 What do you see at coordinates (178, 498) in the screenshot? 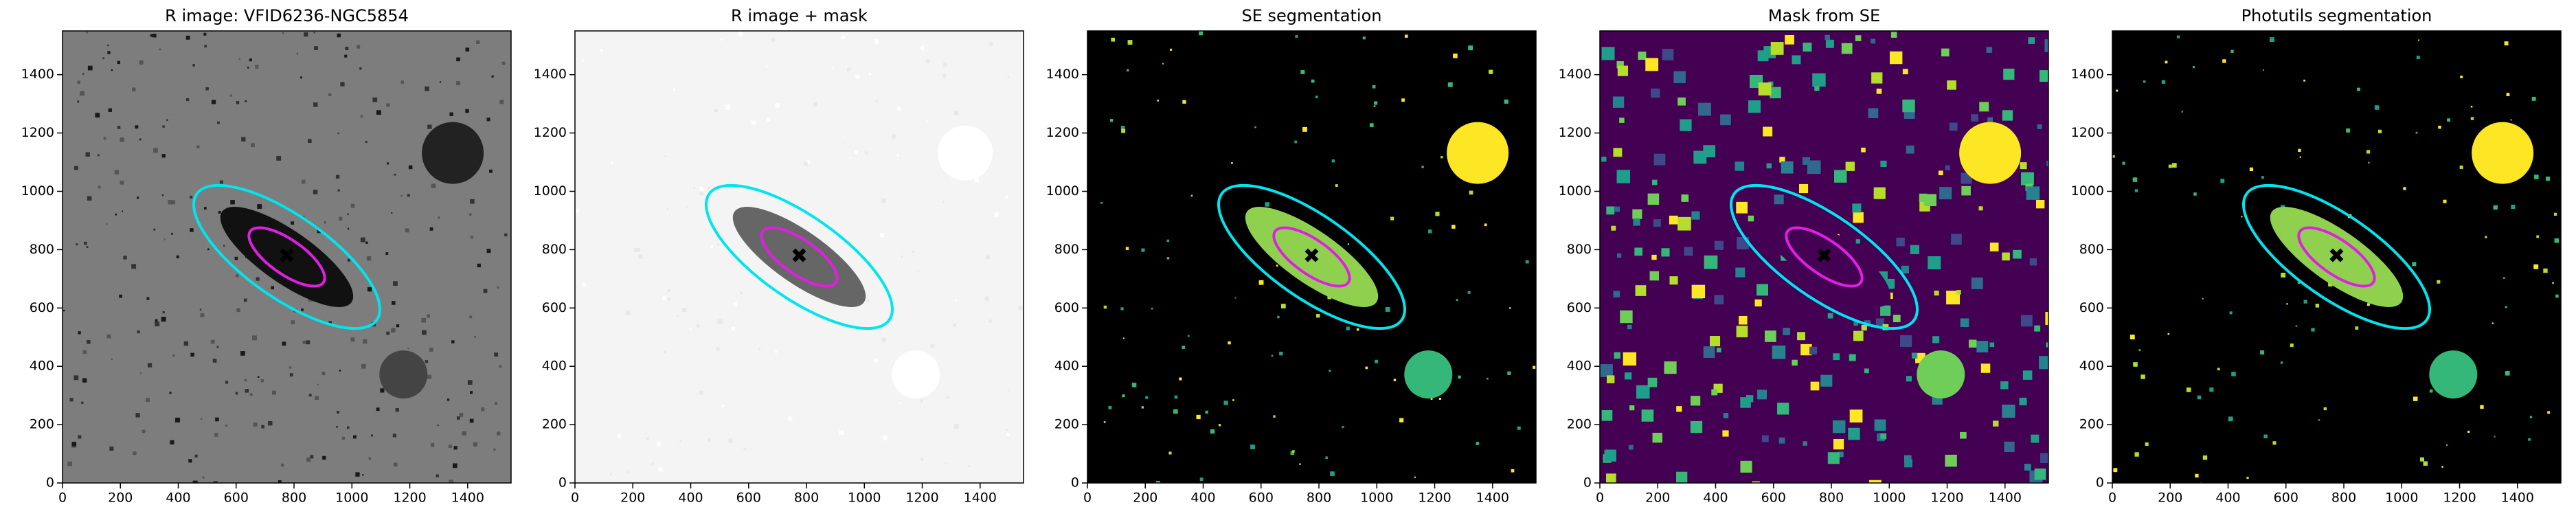
I see `x-tick-label: 400` at bounding box center [178, 498].